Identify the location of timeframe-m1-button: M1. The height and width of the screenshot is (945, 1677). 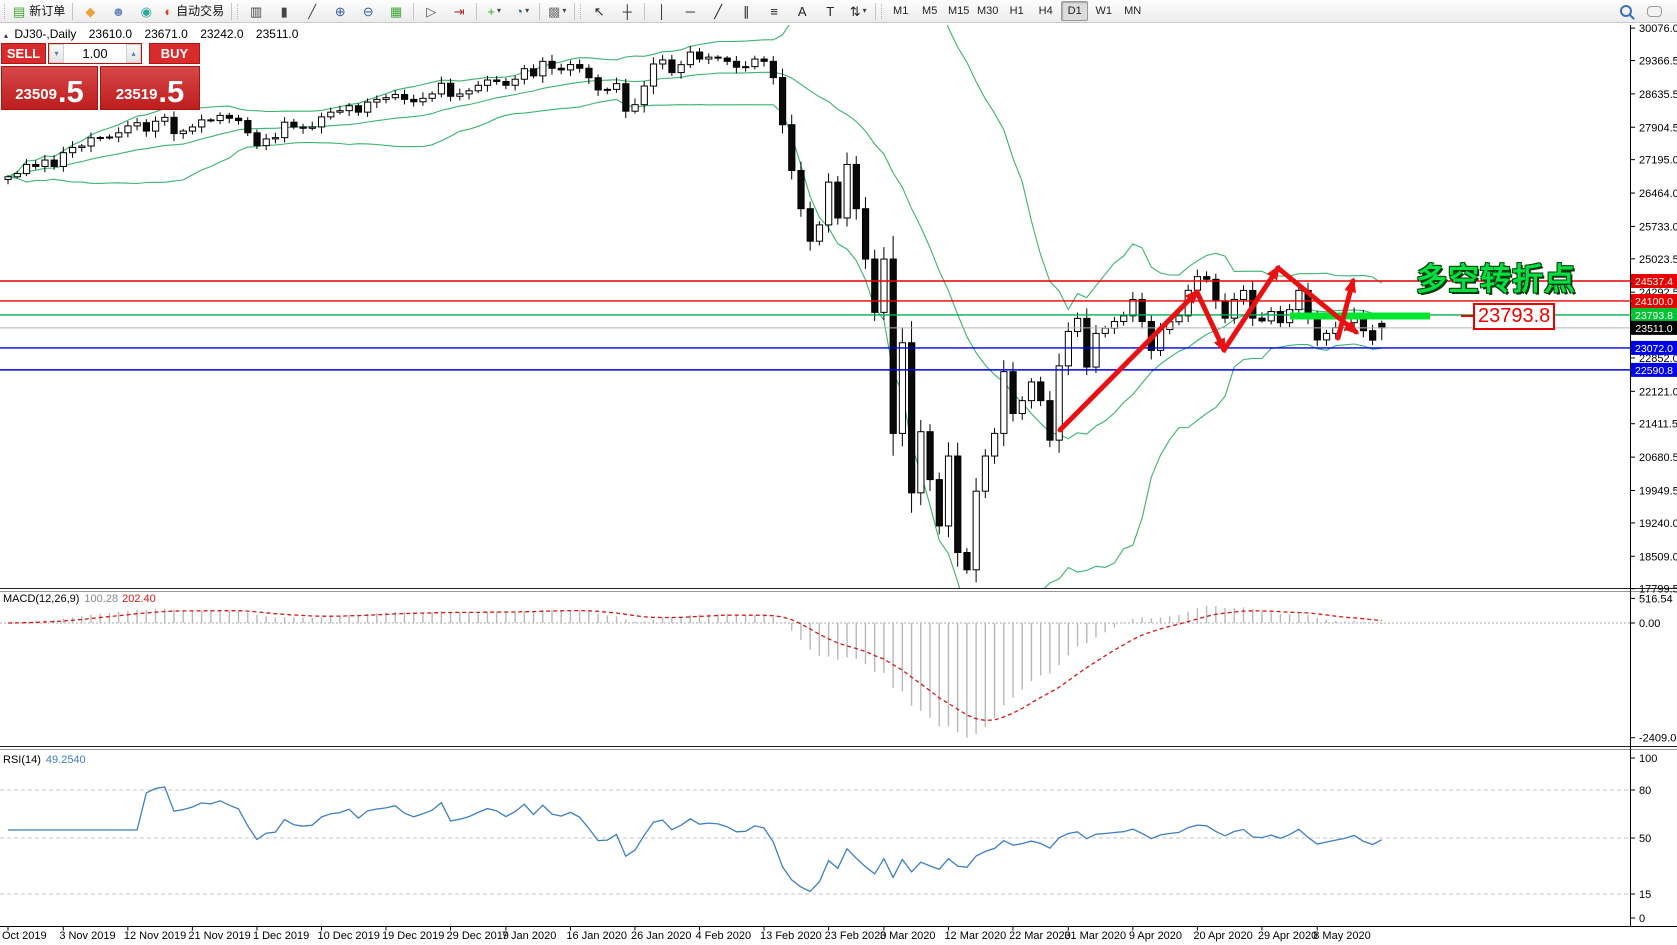
(901, 11).